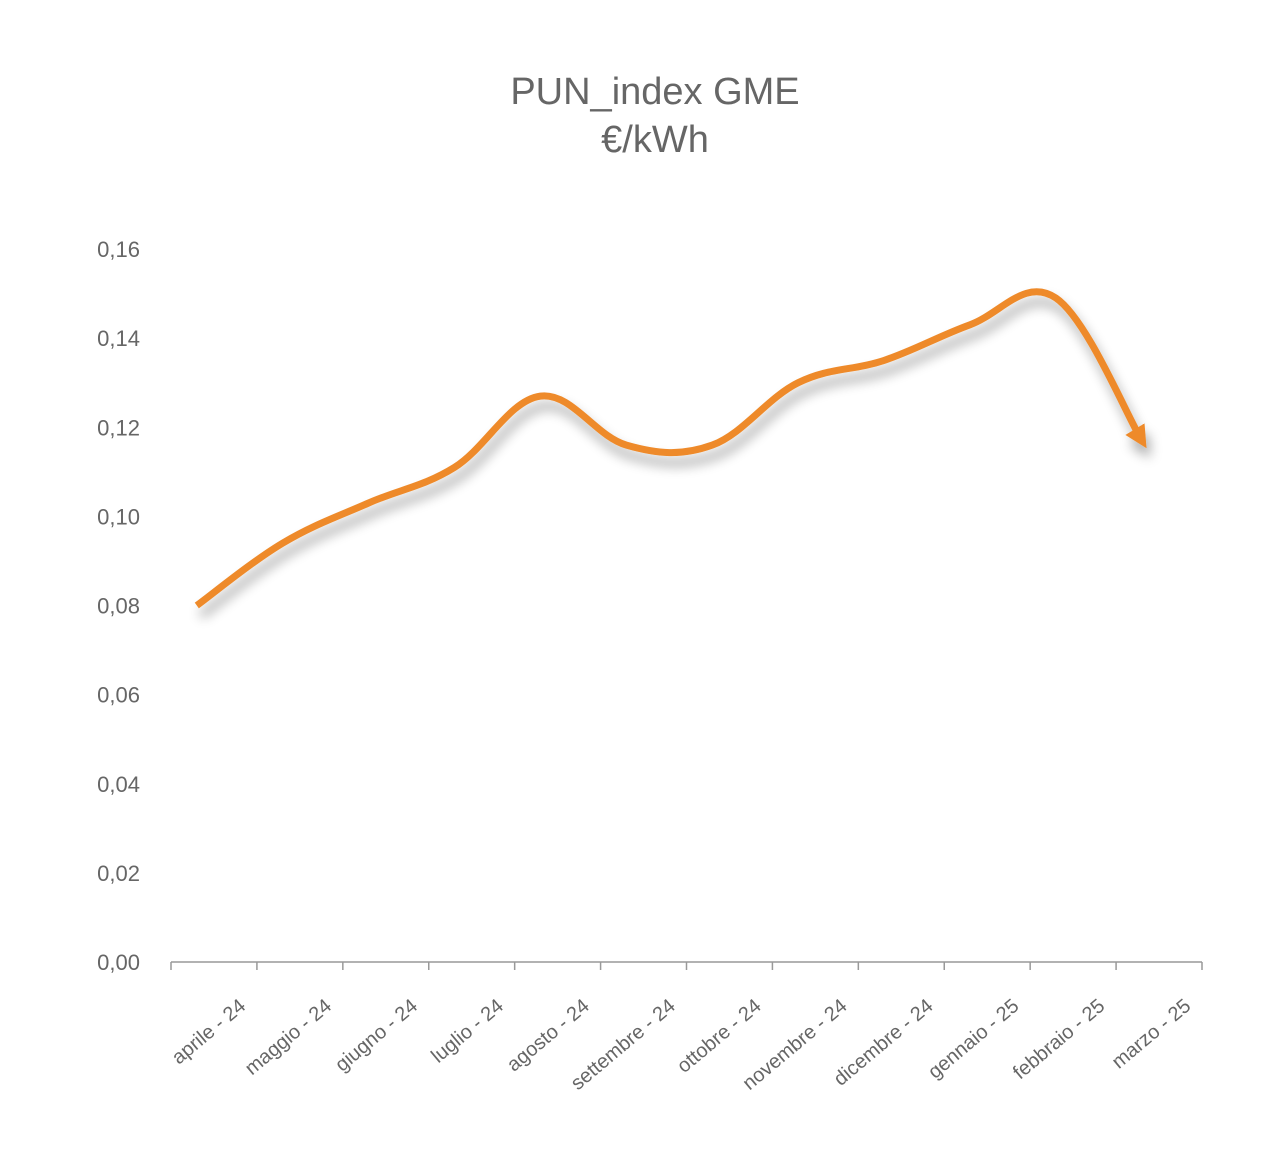 This screenshot has width=1280, height=1163. What do you see at coordinates (288, 1037) in the screenshot?
I see `x-tick-label: maggio - 24` at bounding box center [288, 1037].